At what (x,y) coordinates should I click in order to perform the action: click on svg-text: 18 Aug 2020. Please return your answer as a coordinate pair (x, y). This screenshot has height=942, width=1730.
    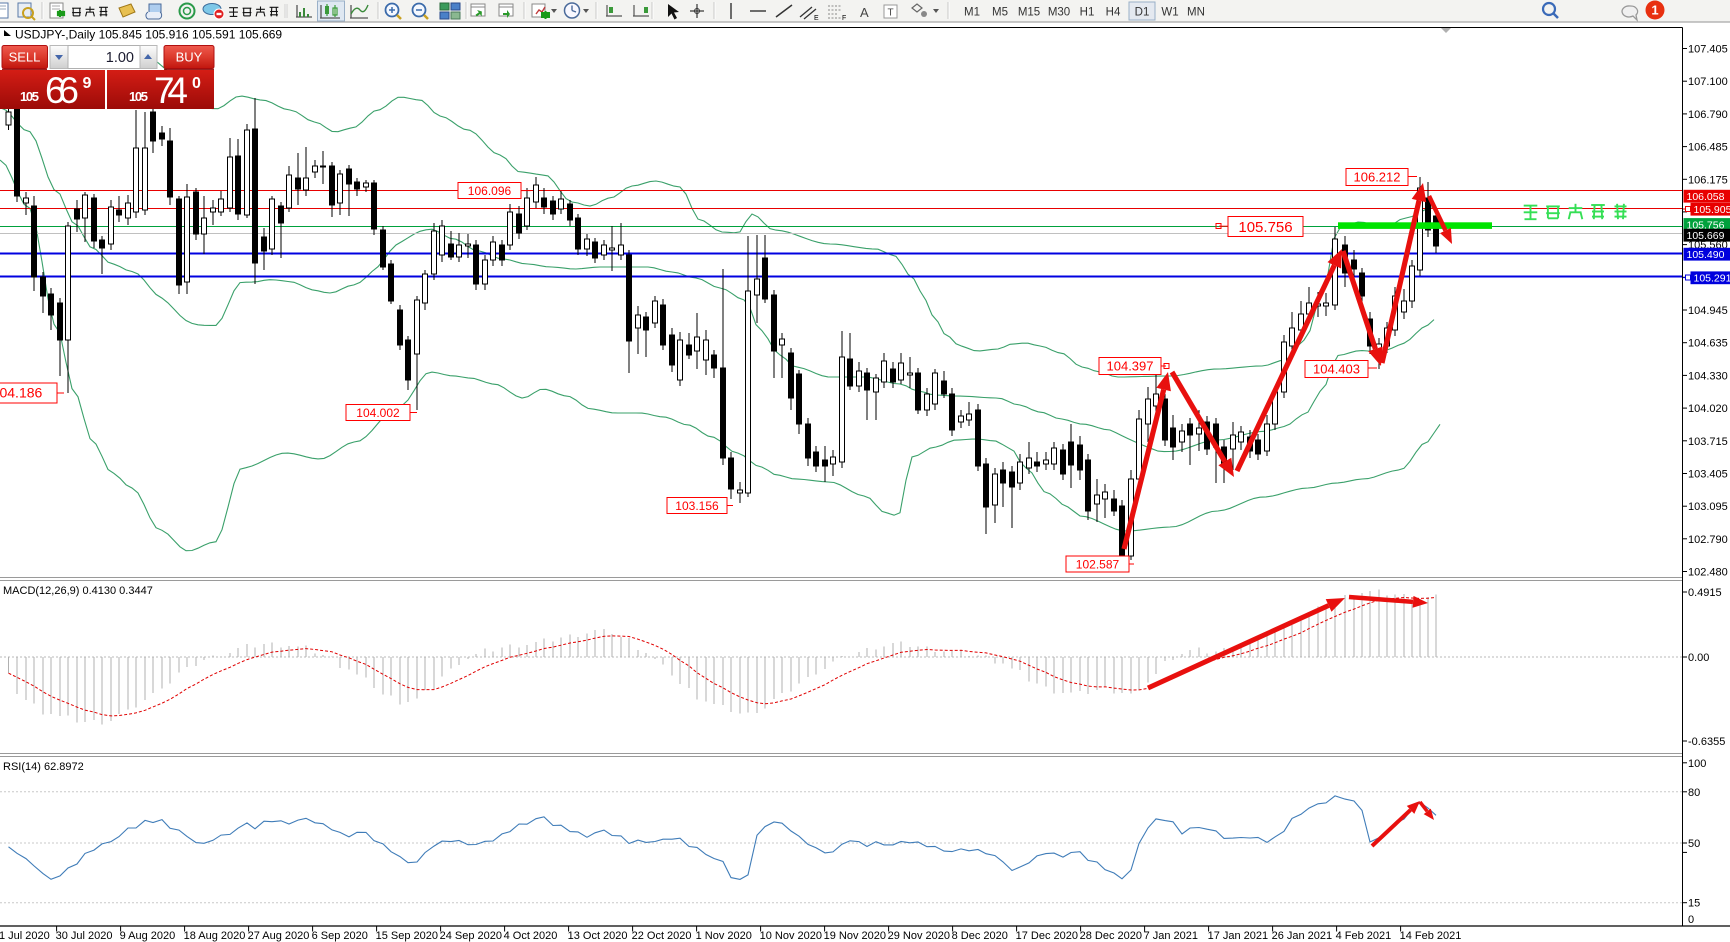
    Looking at the image, I should click on (215, 936).